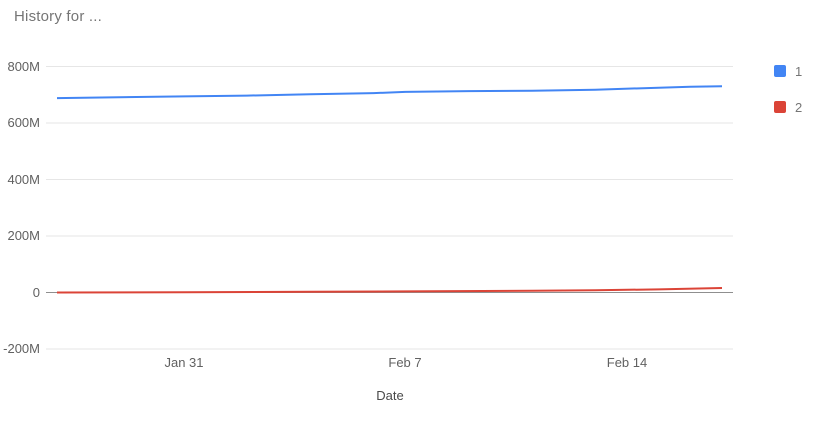 This screenshot has height=425, width=825. What do you see at coordinates (21, 348) in the screenshot?
I see `y-tick-label: -200M` at bounding box center [21, 348].